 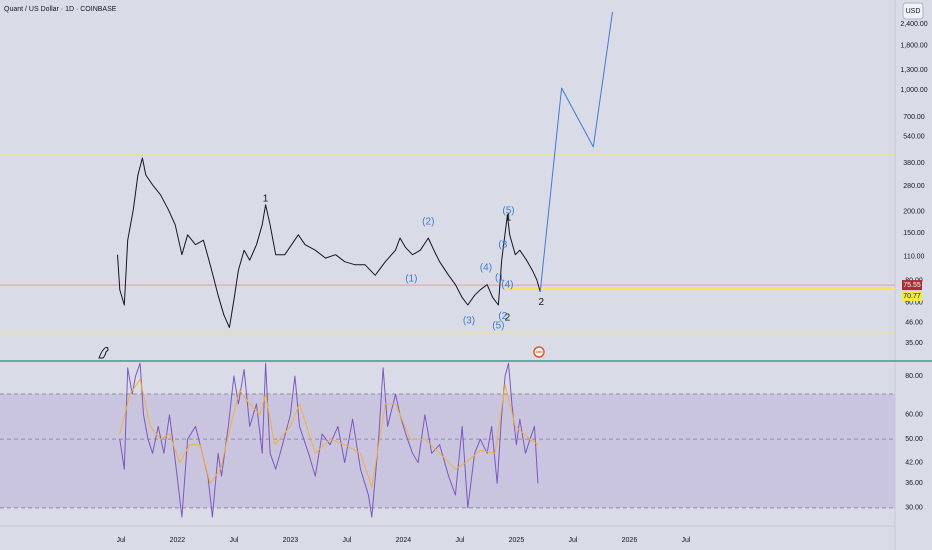 What do you see at coordinates (411, 279) in the screenshot?
I see `wave-label: (1)` at bounding box center [411, 279].